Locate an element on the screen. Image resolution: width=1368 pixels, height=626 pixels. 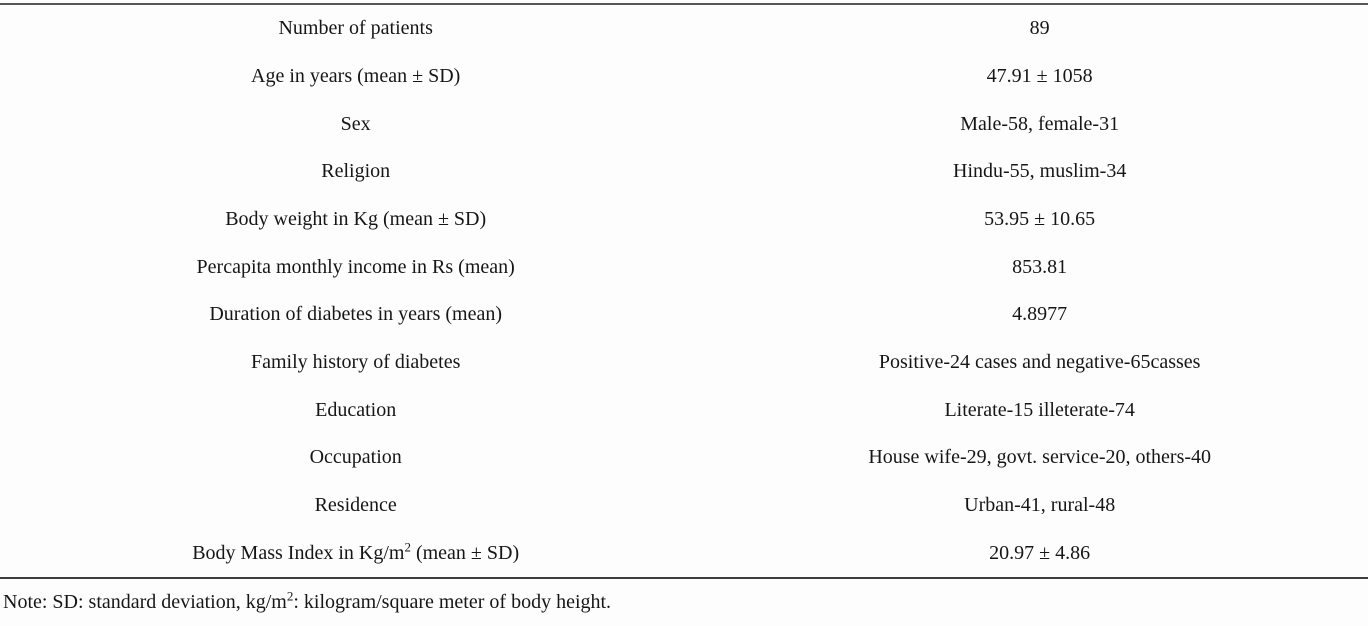
table-bottom-rule is located at coordinates (684, 578).